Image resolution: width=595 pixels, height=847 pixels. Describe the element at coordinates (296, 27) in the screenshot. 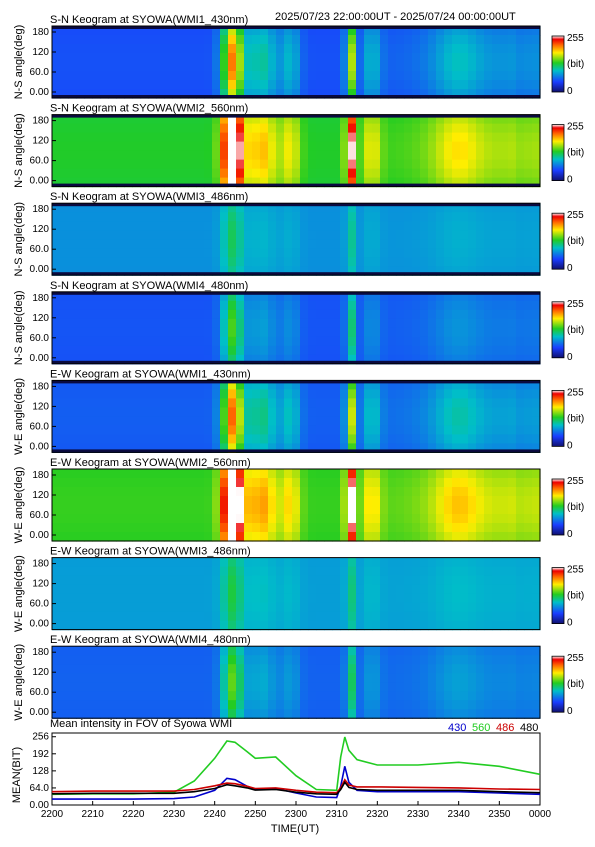

I see `keogram-edge` at that location.